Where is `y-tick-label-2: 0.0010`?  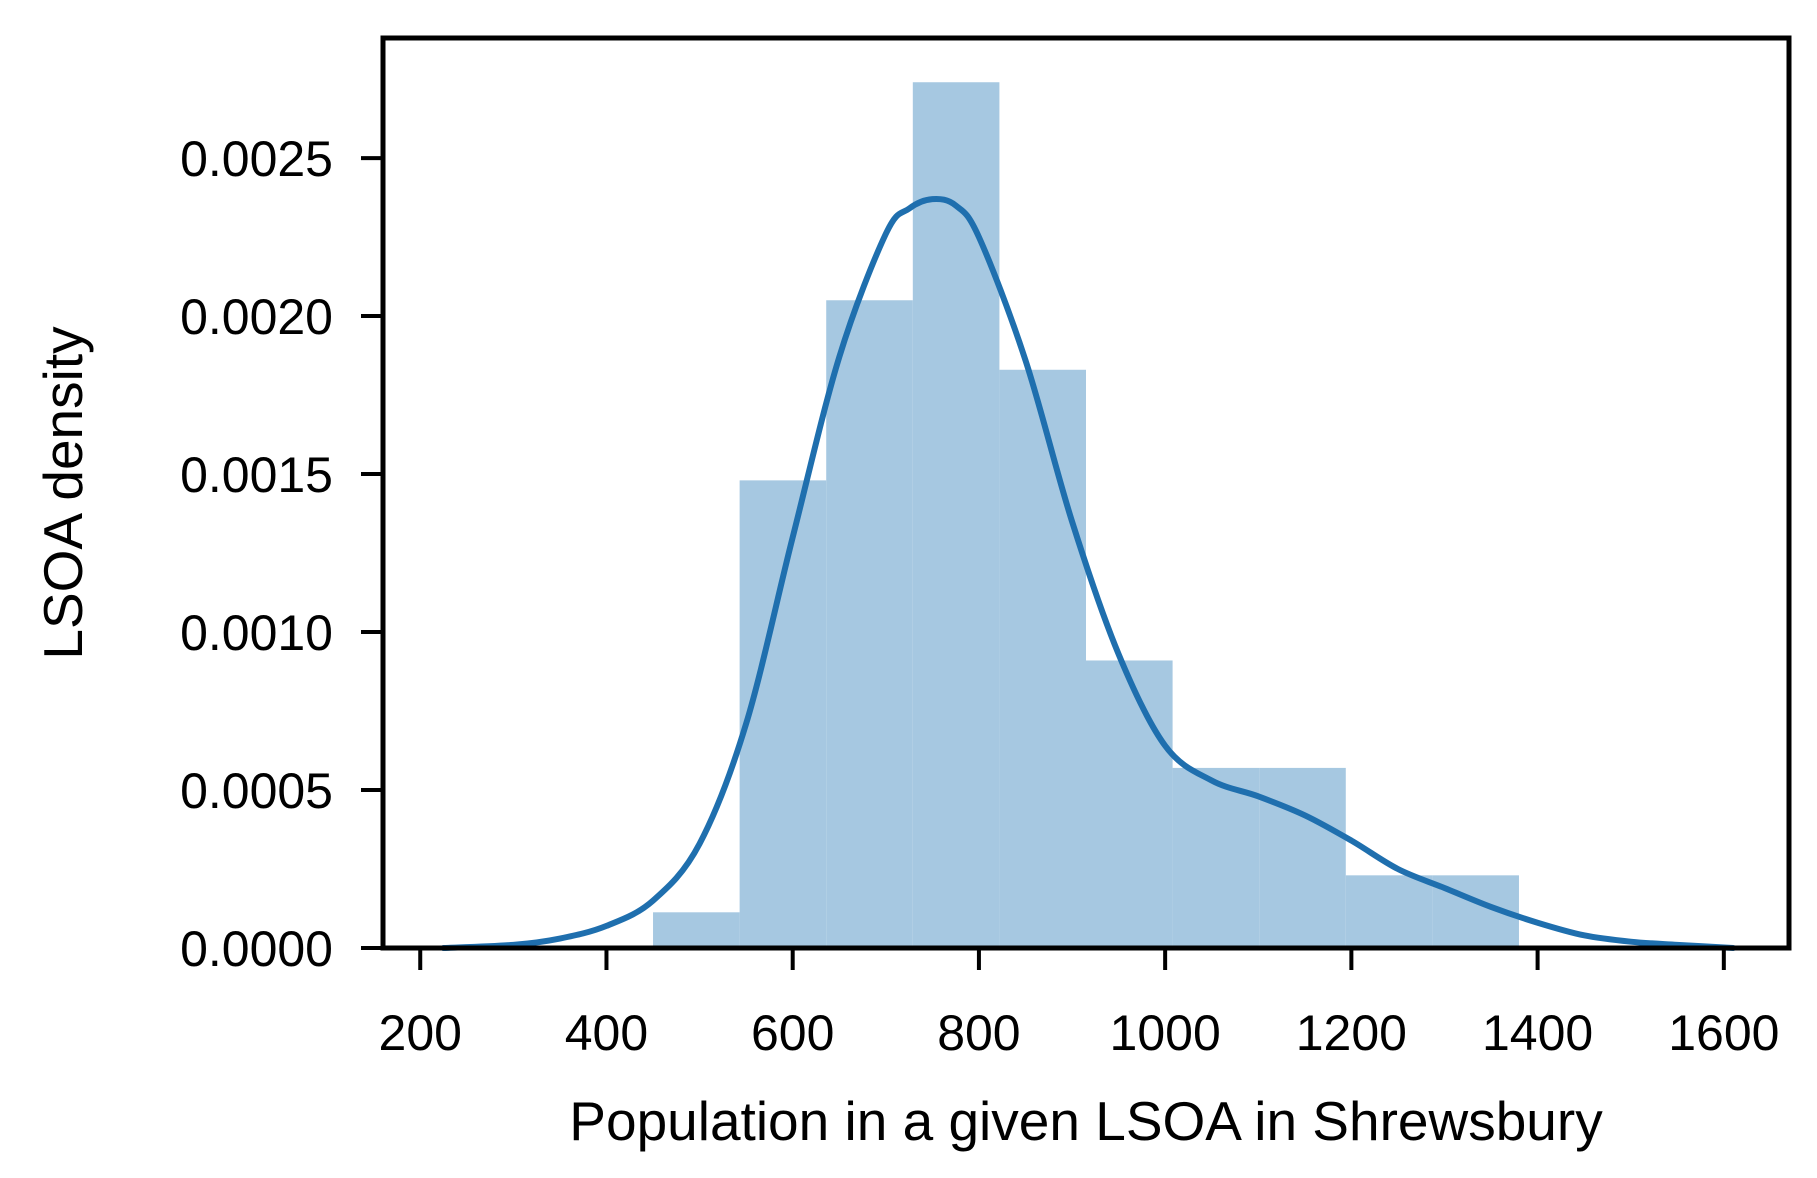 y-tick-label-2: 0.0010 is located at coordinates (256, 633).